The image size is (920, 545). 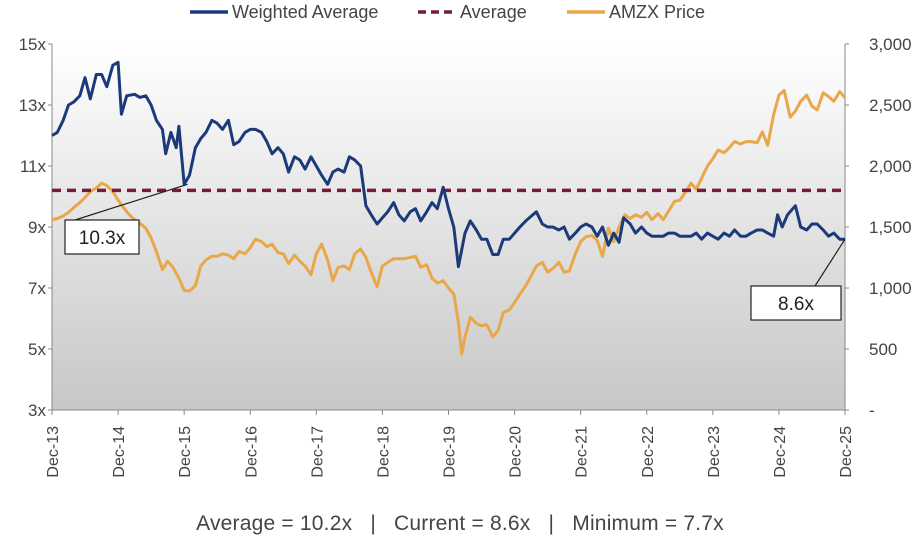 What do you see at coordinates (383, 452) in the screenshot?
I see `x-tick-label: Dec-18` at bounding box center [383, 452].